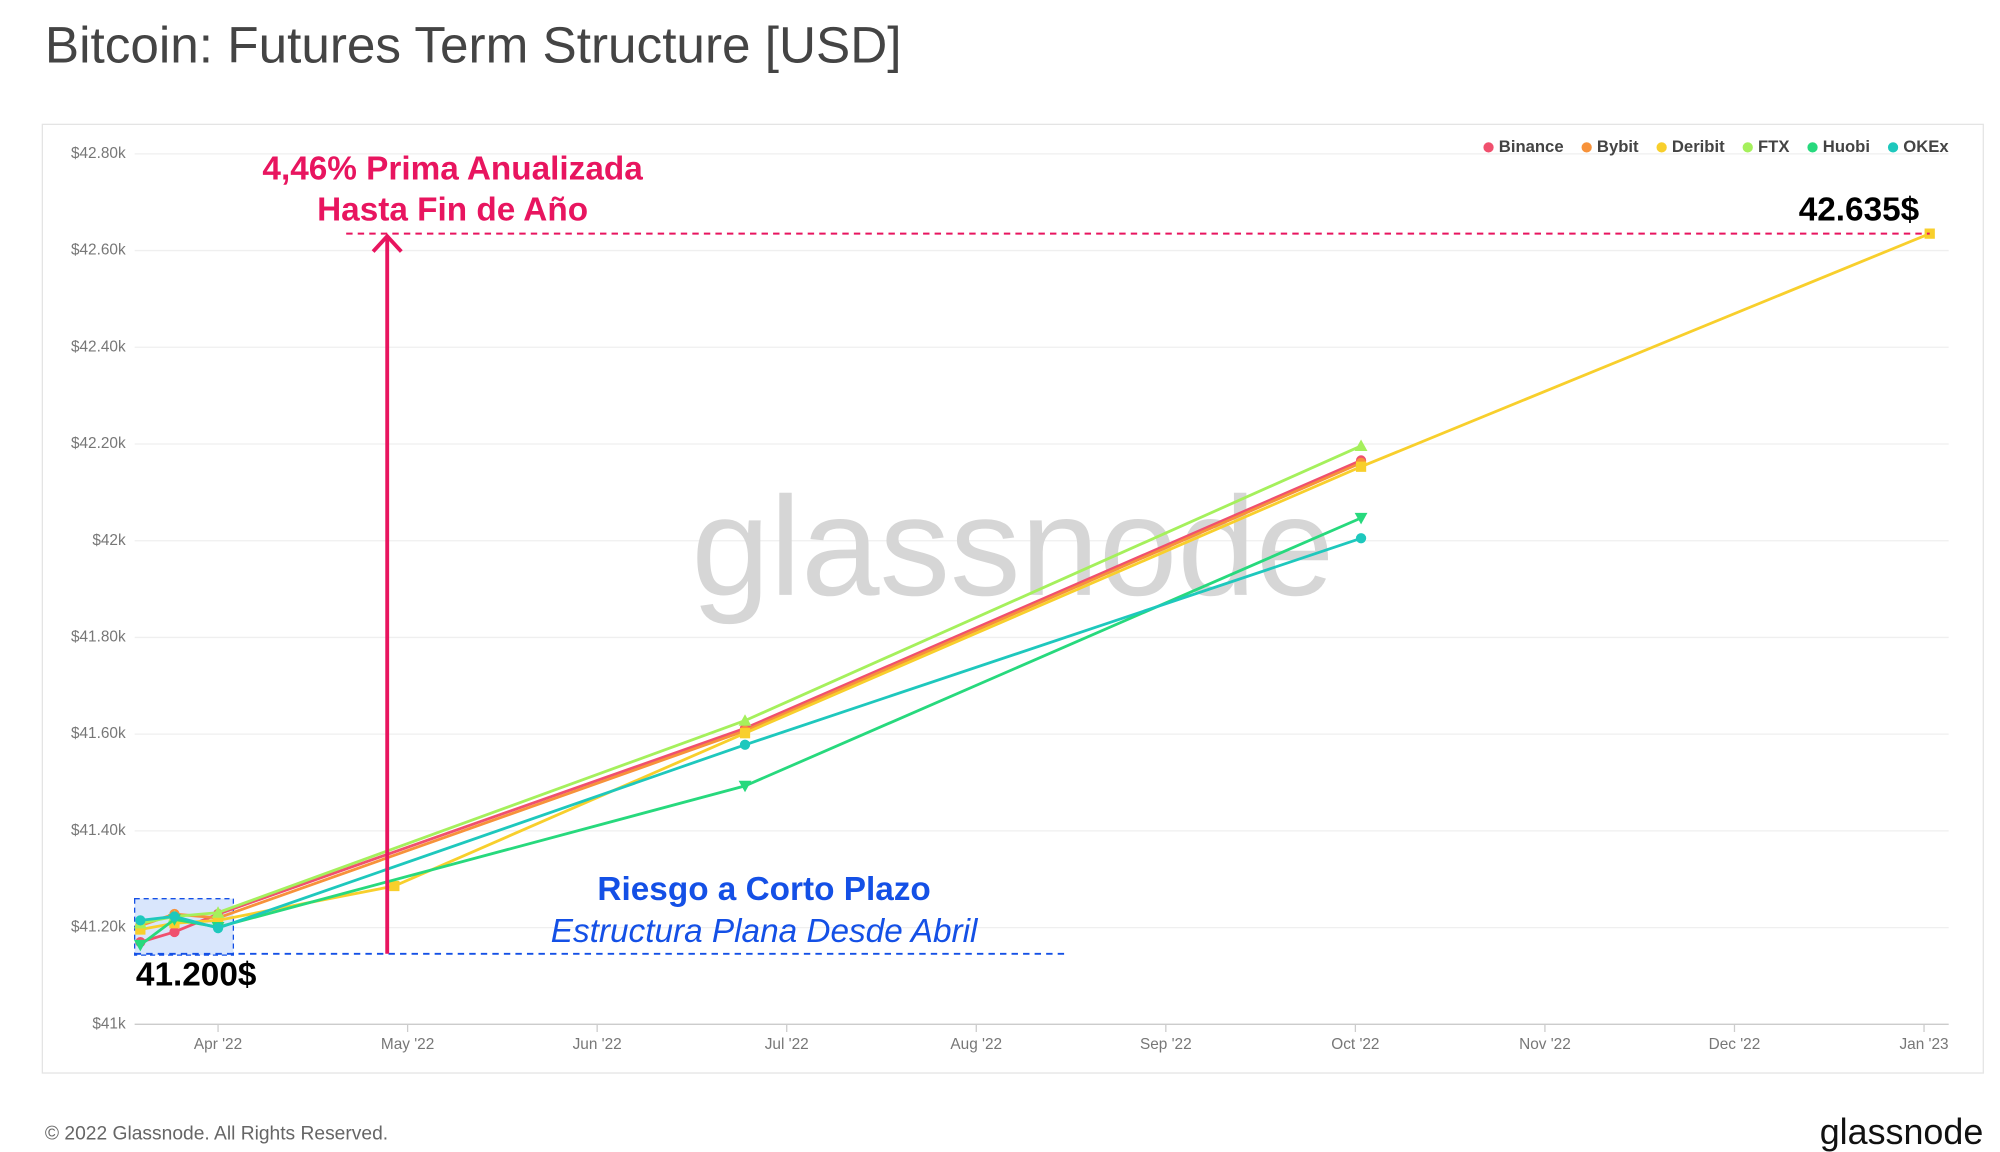 This screenshot has width=2000, height=1152. Describe the element at coordinates (976, 1044) in the screenshot. I see `x-tick-label: Aug '22` at that location.